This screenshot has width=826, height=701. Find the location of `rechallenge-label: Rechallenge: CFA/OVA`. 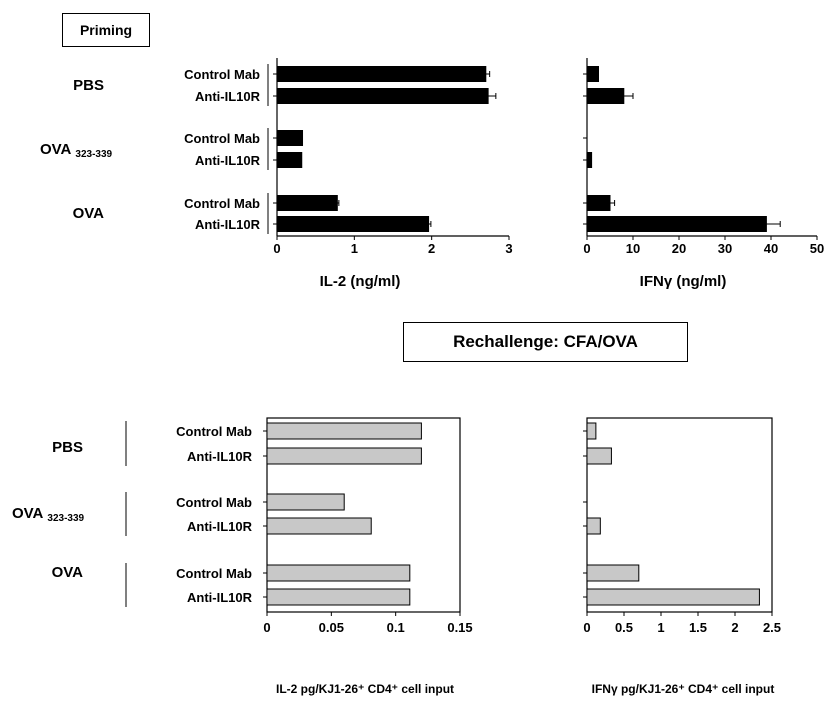

rechallenge-label: Rechallenge: CFA/OVA is located at coordinates (545, 342).